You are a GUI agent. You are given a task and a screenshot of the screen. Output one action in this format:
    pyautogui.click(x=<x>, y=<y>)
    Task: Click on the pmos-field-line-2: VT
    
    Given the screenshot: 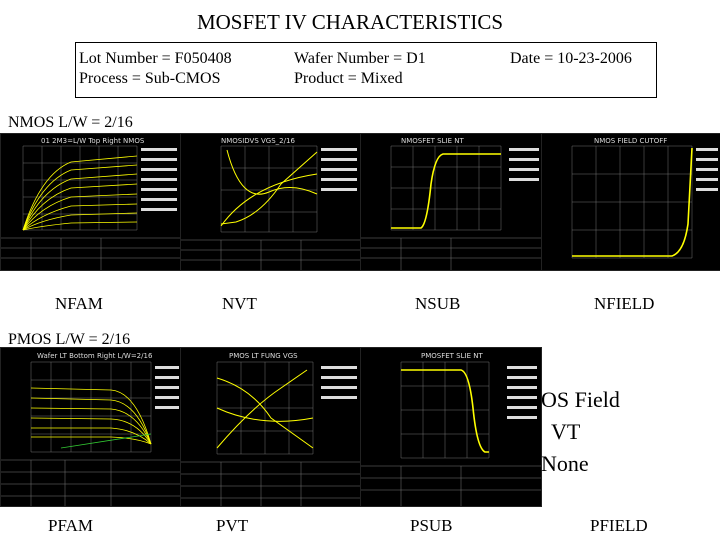 What is the action you would take?
    pyautogui.click(x=566, y=431)
    